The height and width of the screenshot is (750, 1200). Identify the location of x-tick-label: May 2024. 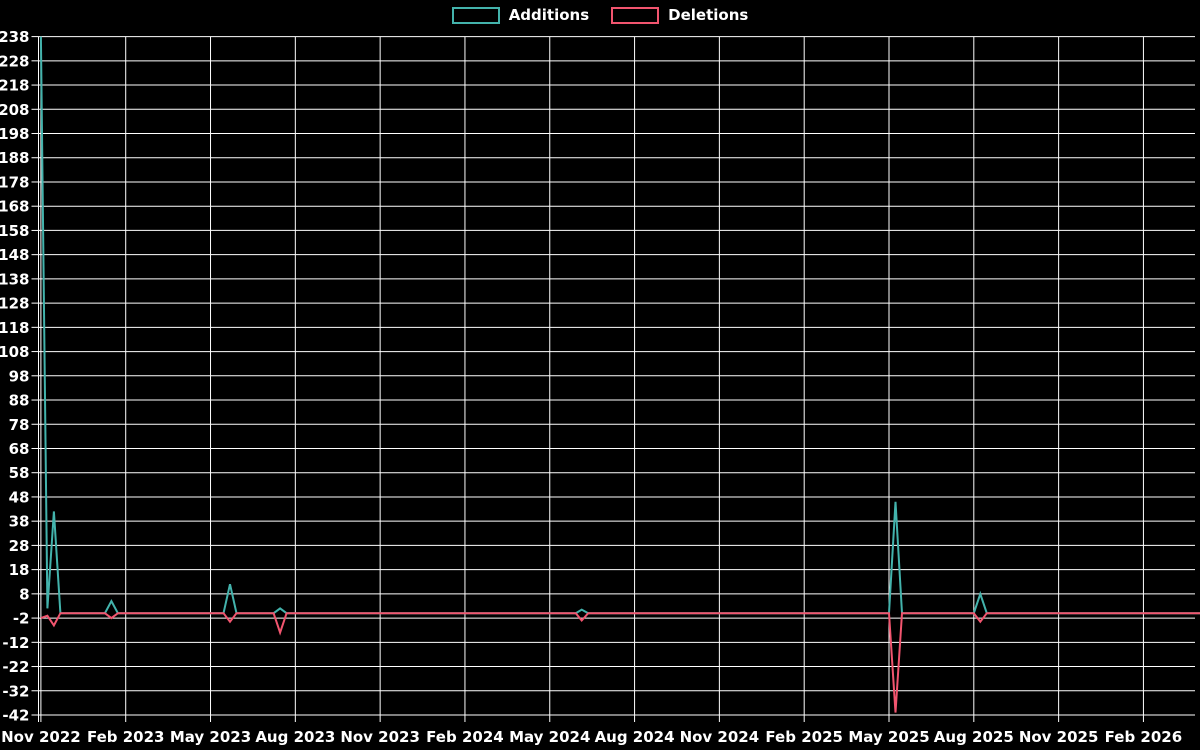
(549, 737).